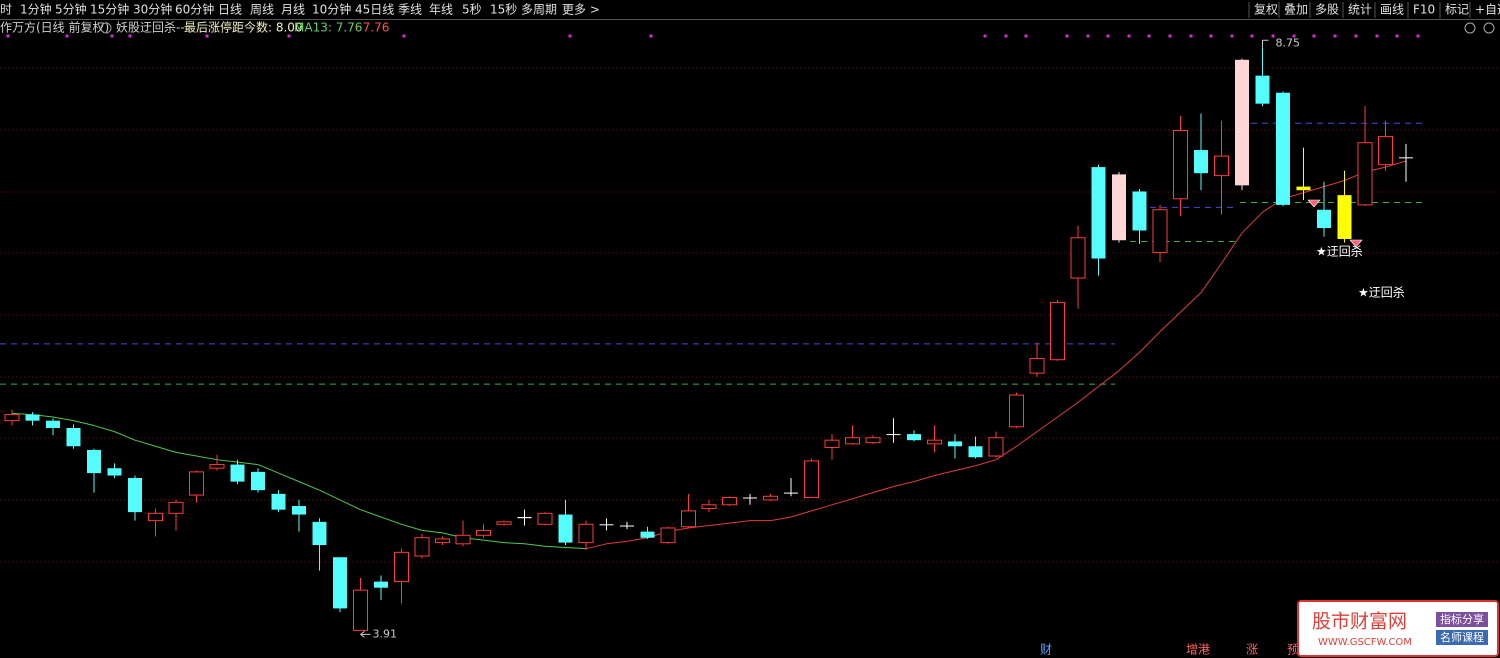  Describe the element at coordinates (6, 10) in the screenshot. I see `toolbar-button: 时` at that location.